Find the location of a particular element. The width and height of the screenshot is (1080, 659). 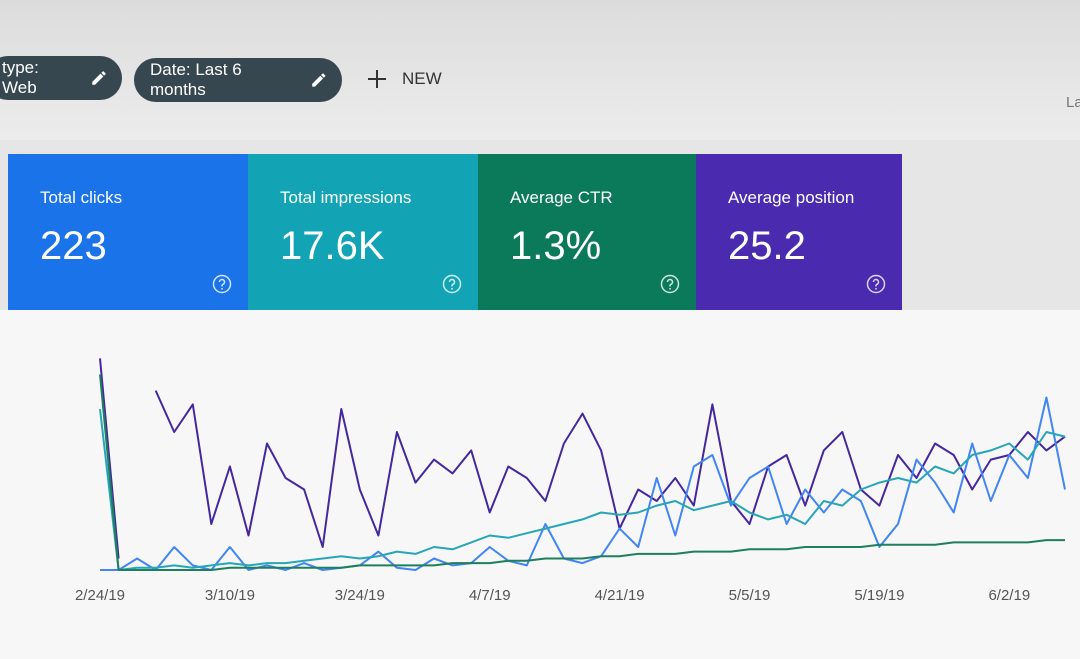

chip-label: Date: Last 6 months is located at coordinates (196, 79).